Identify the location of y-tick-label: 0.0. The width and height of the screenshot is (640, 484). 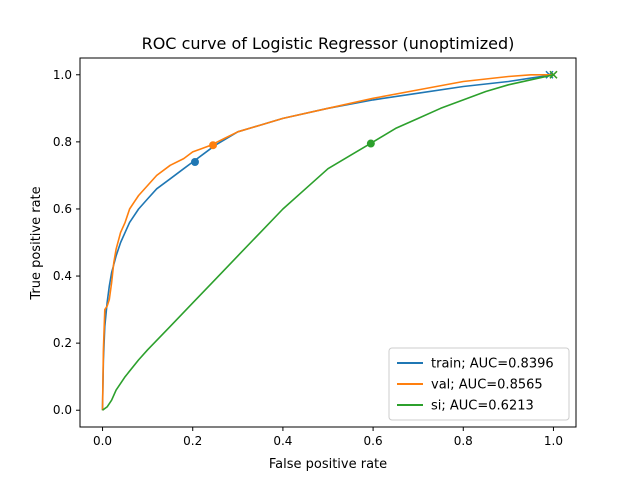
(62, 410).